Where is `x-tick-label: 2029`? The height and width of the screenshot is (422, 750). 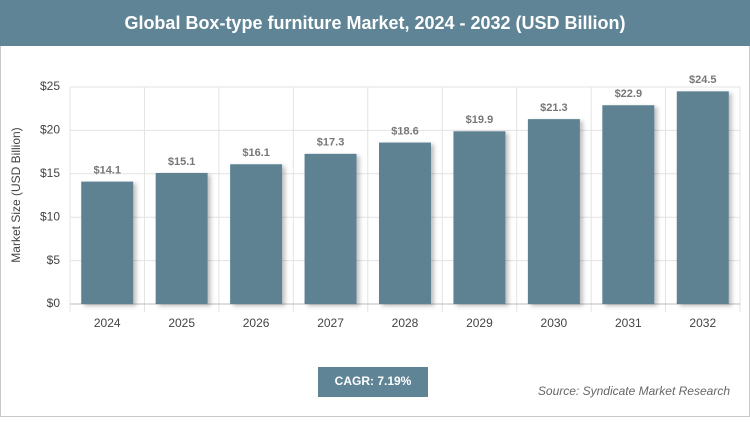
x-tick-label: 2029 is located at coordinates (479, 323).